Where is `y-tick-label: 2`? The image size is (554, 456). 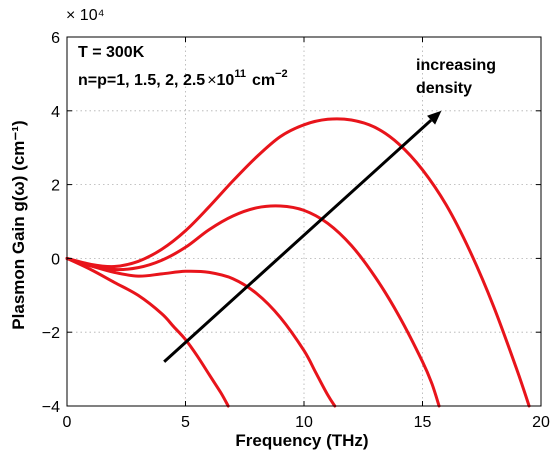 y-tick-label: 2 is located at coordinates (55, 186).